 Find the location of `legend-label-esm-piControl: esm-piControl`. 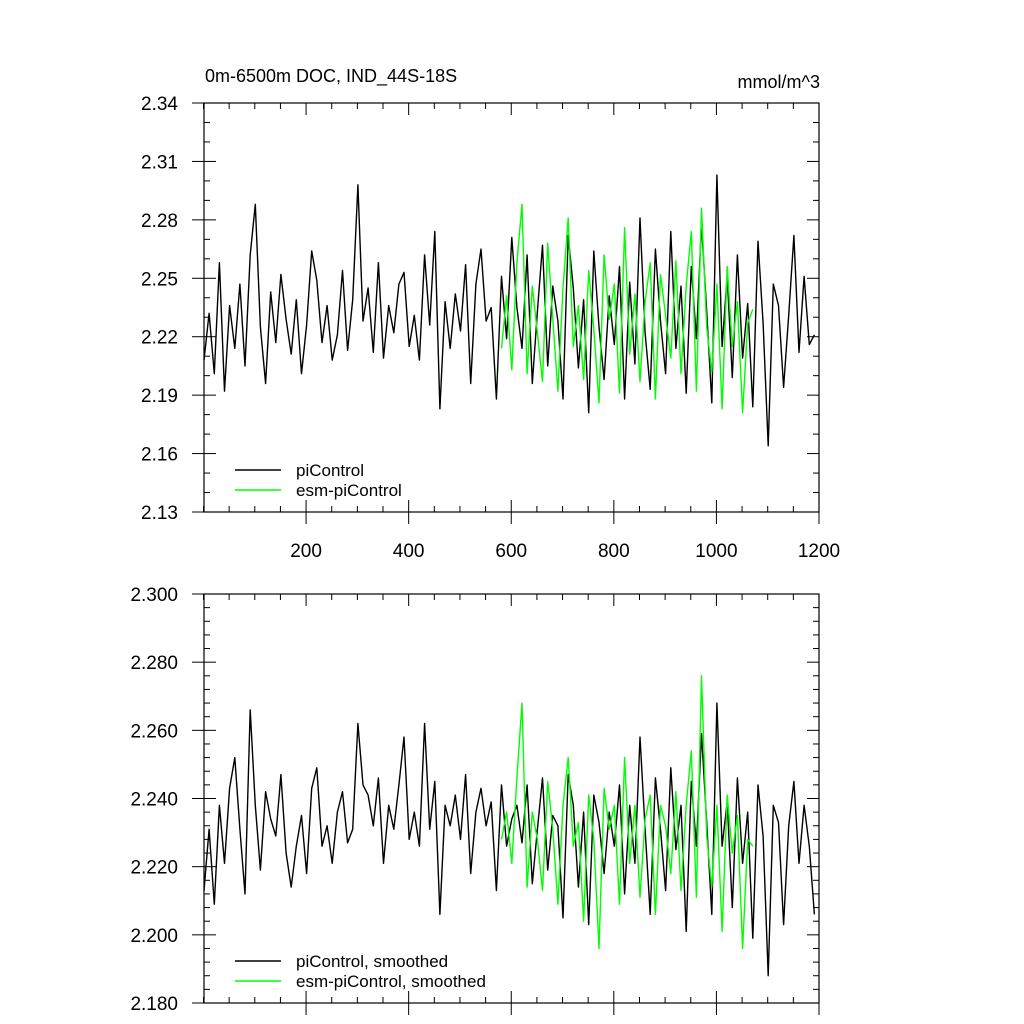

legend-label-esm-piControl: esm-piControl is located at coordinates (349, 490).